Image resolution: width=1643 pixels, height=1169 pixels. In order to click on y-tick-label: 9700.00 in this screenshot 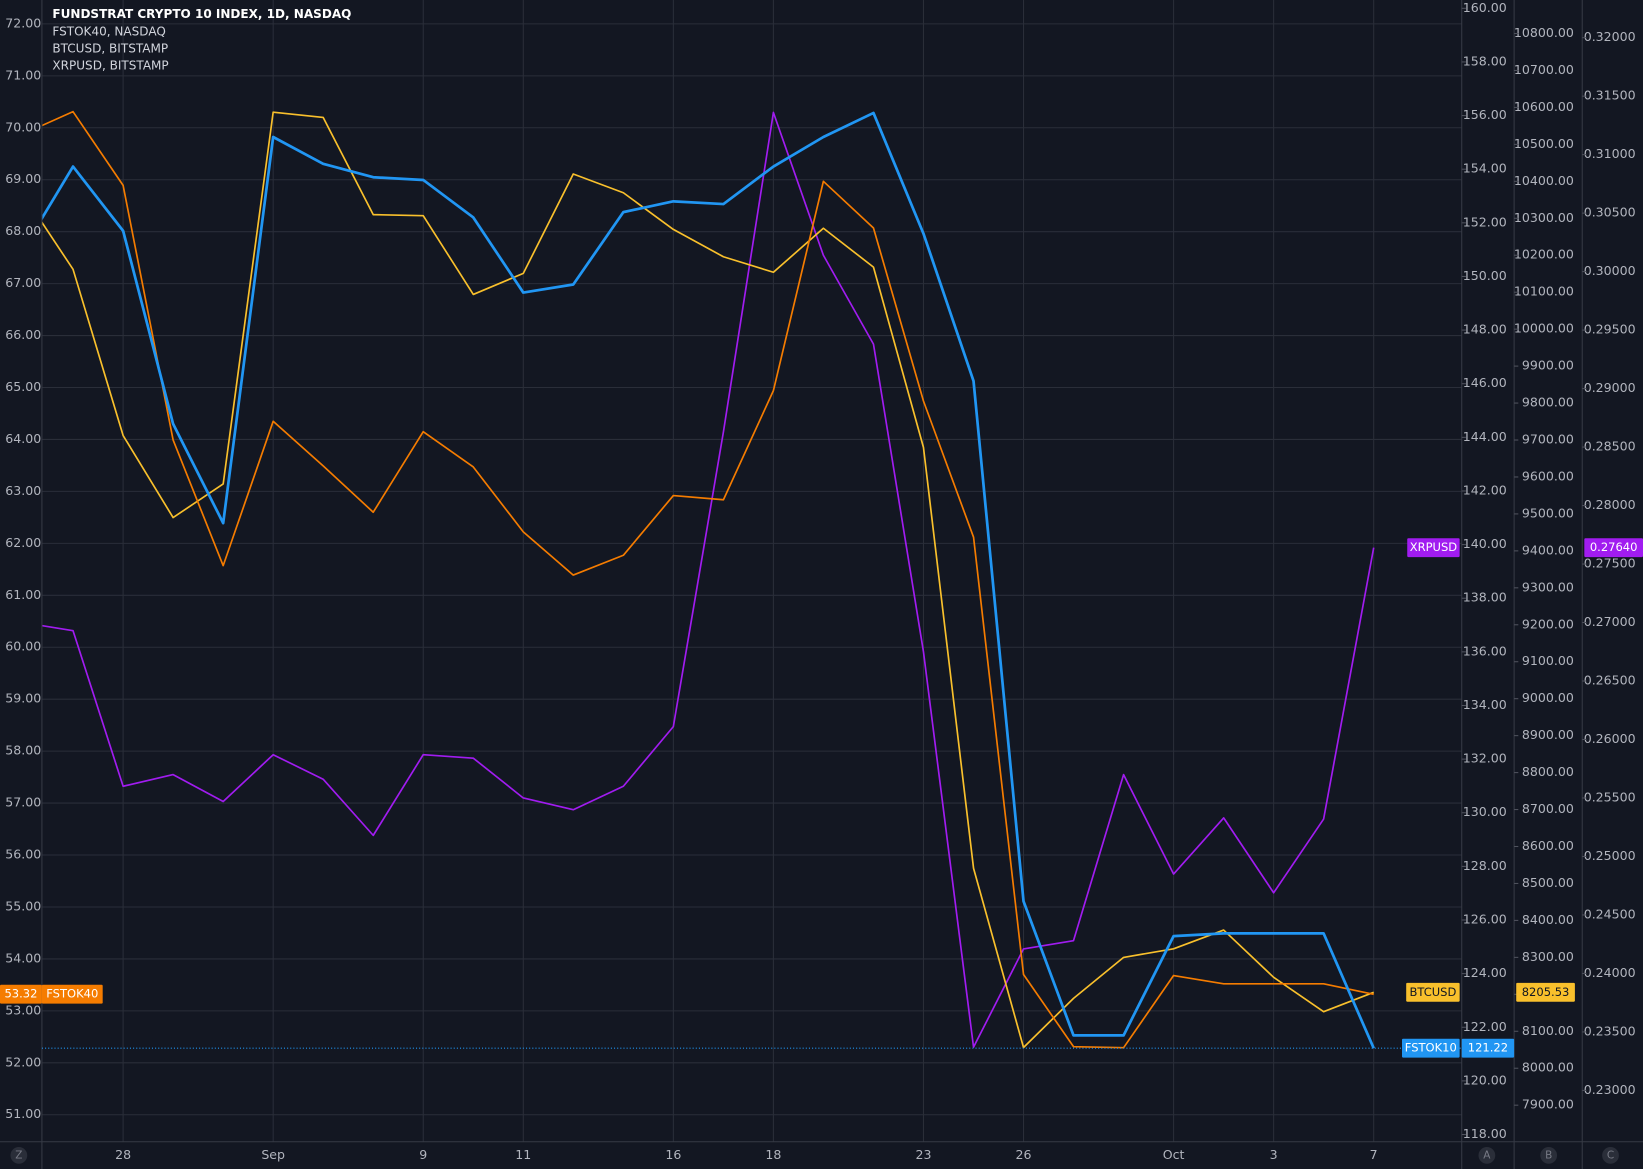, I will do `click(1548, 439)`.